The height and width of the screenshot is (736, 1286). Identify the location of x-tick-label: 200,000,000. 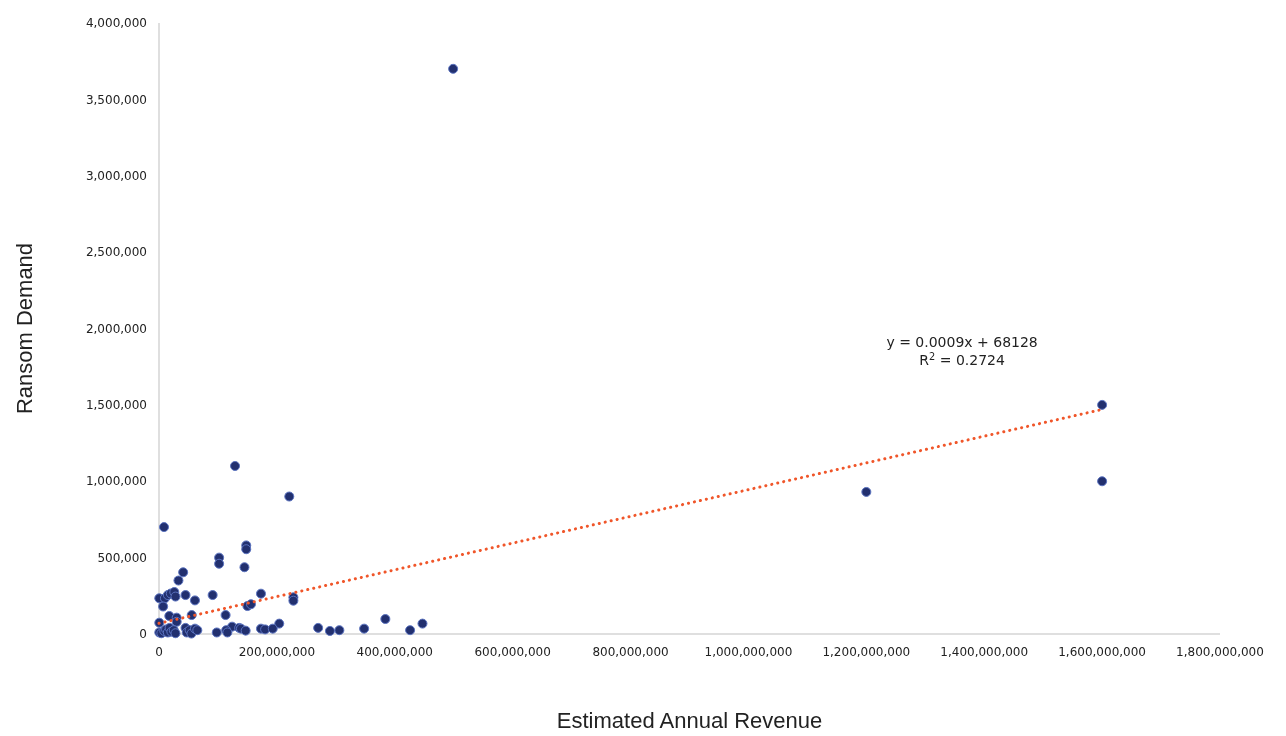
(277, 652).